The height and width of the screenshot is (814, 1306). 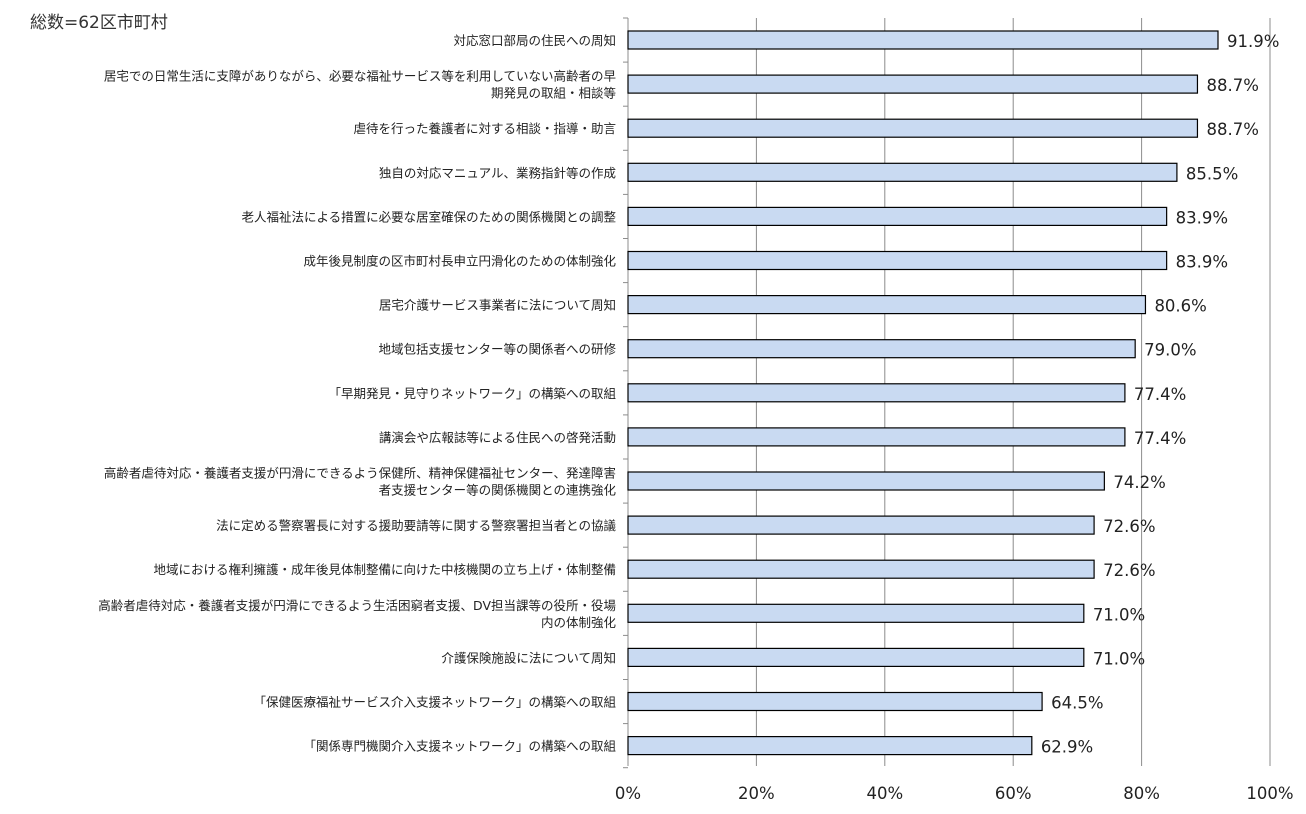 I want to click on category-label: 地域包括支援センター等の関係者への研修, so click(x=497, y=349).